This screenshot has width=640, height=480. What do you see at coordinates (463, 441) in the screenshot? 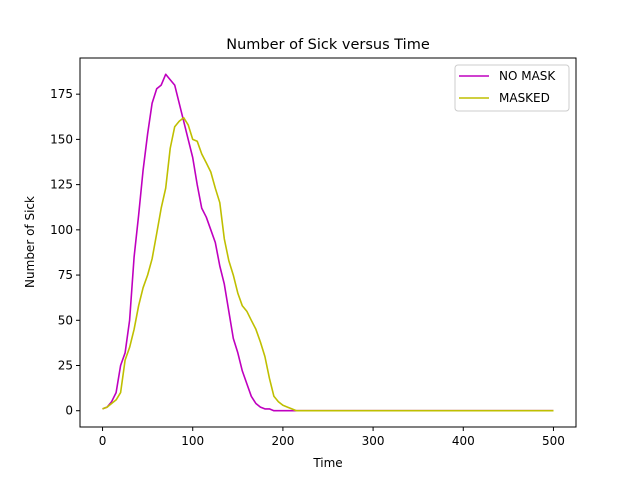
I see `x-tick-label: 400` at bounding box center [463, 441].